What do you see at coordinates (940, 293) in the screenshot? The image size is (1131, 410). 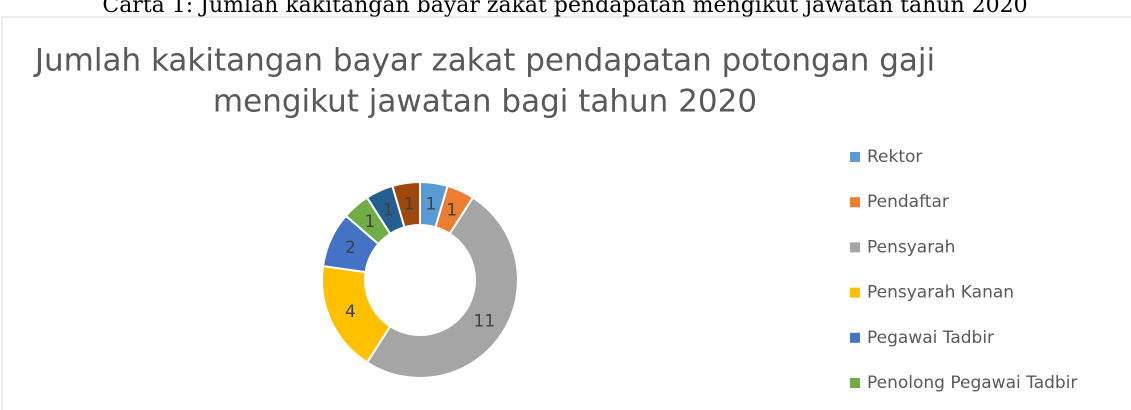 I see `legend-label: Pensyarah Kanan` at bounding box center [940, 293].